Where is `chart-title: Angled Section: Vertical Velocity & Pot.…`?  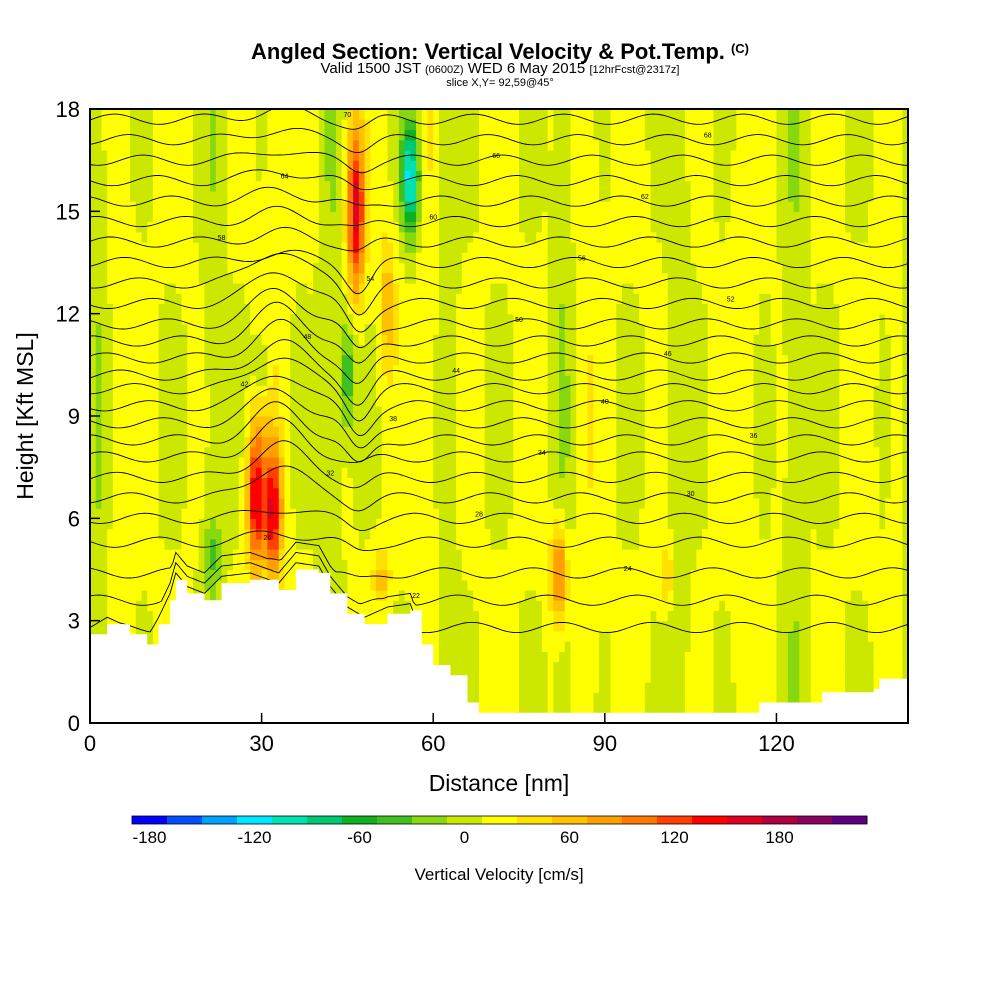
chart-title: Angled Section: Vertical Velocity & Pot.… is located at coordinates (500, 50).